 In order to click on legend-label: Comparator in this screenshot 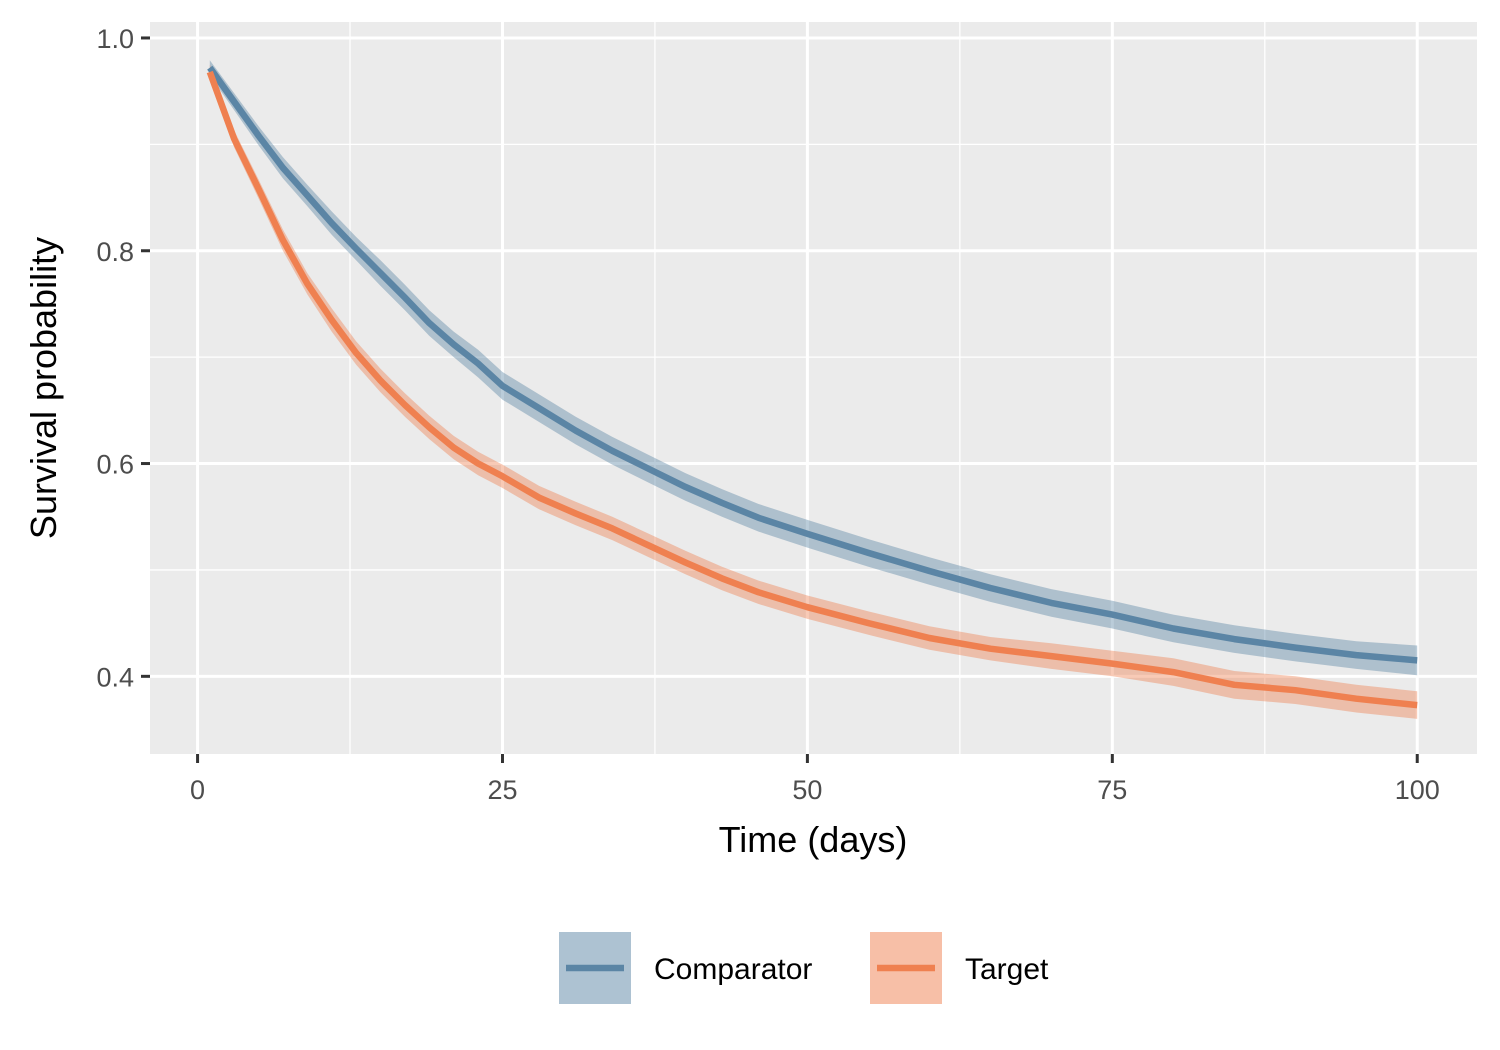, I will do `click(733, 969)`.